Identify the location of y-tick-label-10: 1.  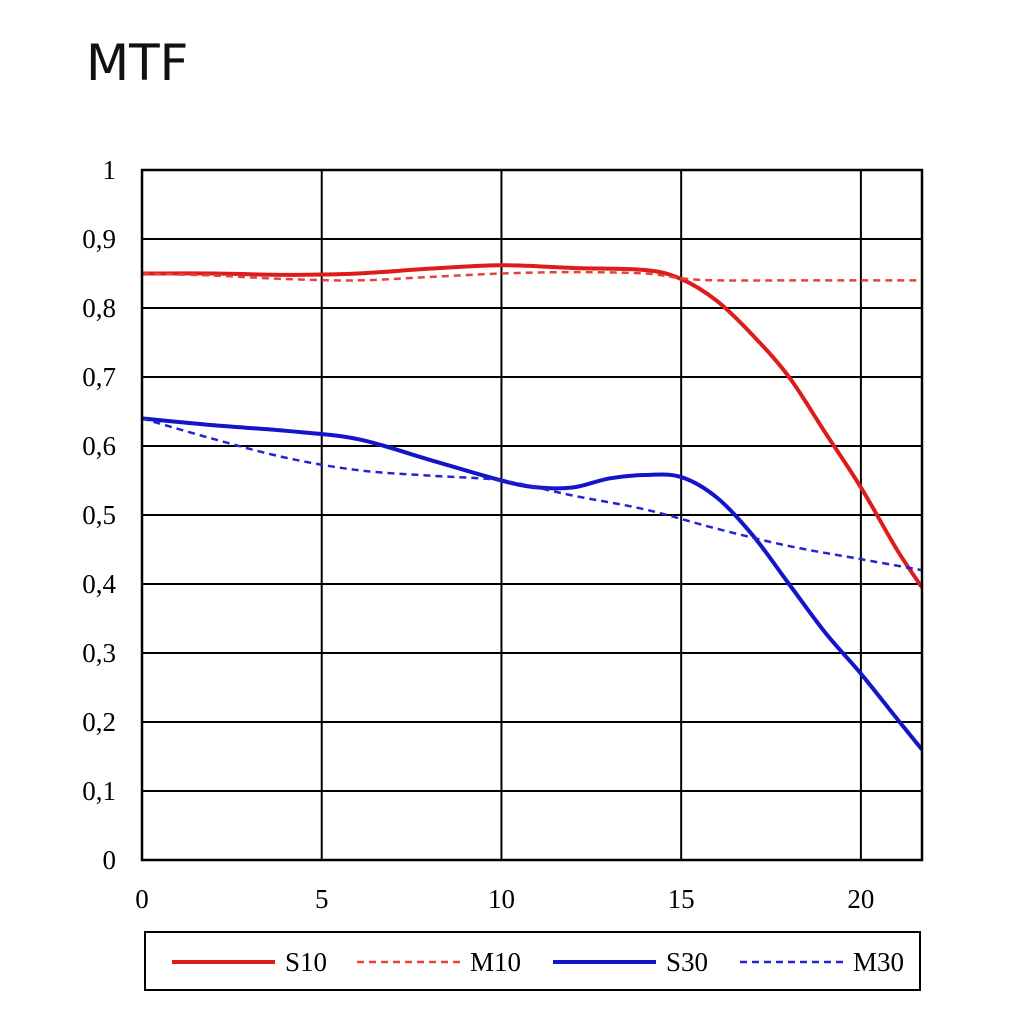
(110, 170).